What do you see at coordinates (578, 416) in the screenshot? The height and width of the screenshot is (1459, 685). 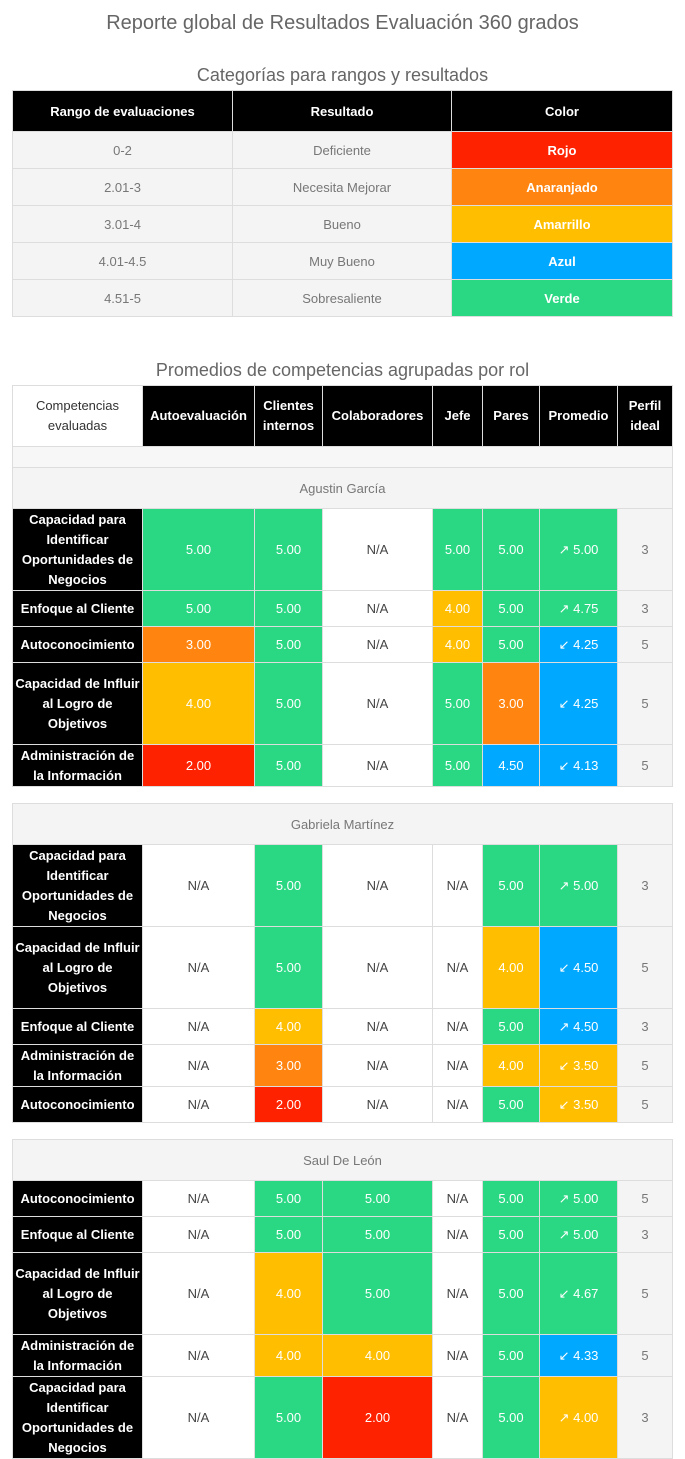 I see `header-average: Promedio` at bounding box center [578, 416].